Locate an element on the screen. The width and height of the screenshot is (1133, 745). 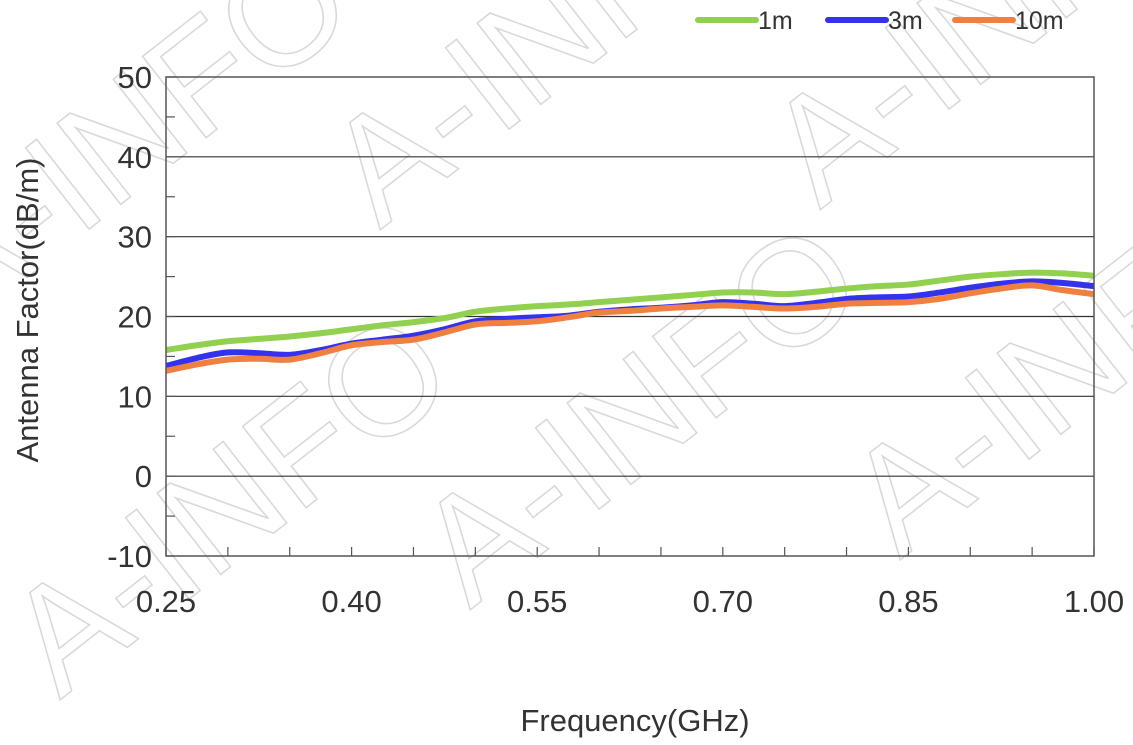
legend-label-10m: 10m is located at coordinates (1039, 21).